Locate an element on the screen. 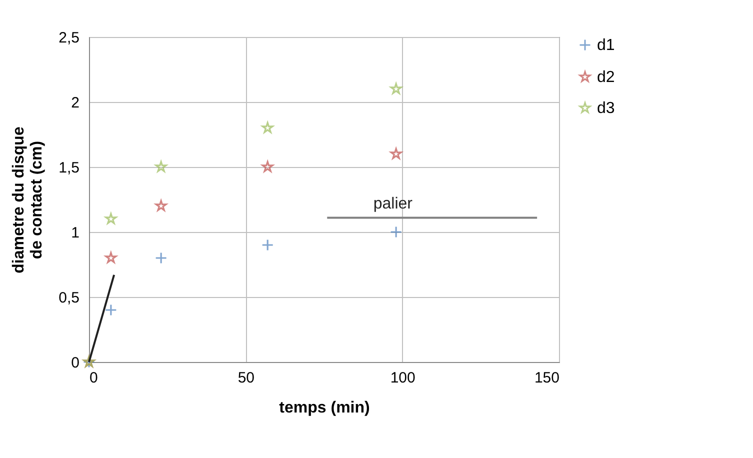 This screenshot has height=458, width=753. legend-label: d1 is located at coordinates (606, 45).